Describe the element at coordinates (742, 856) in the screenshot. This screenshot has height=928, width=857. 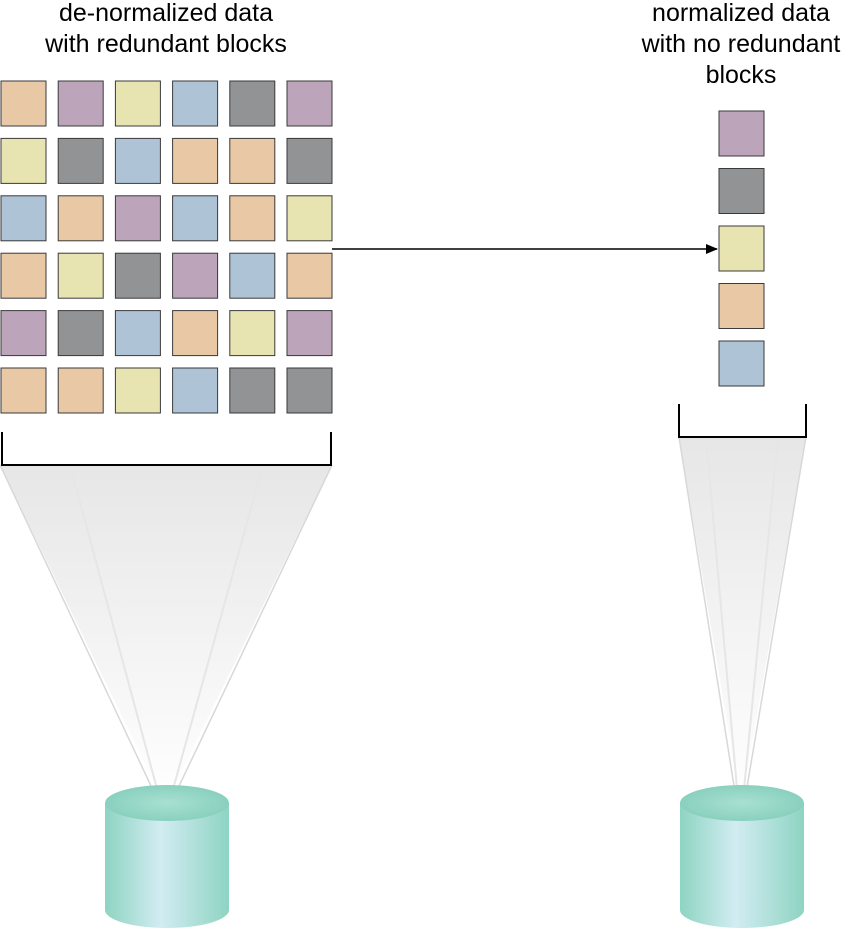
I see `right-database-cylinder` at that location.